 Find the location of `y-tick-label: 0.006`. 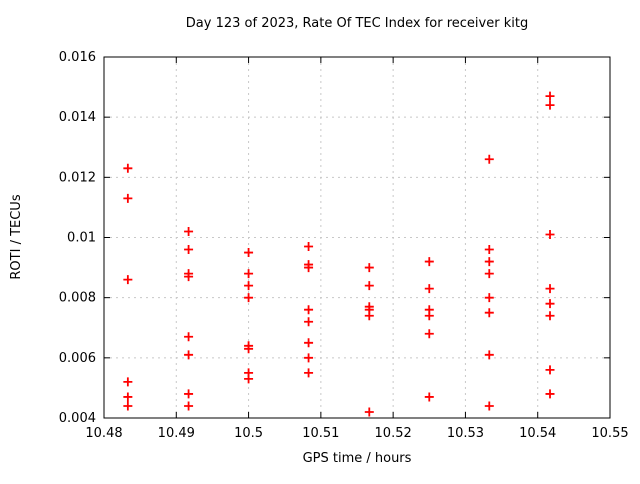

y-tick-label: 0.006 is located at coordinates (77, 358).